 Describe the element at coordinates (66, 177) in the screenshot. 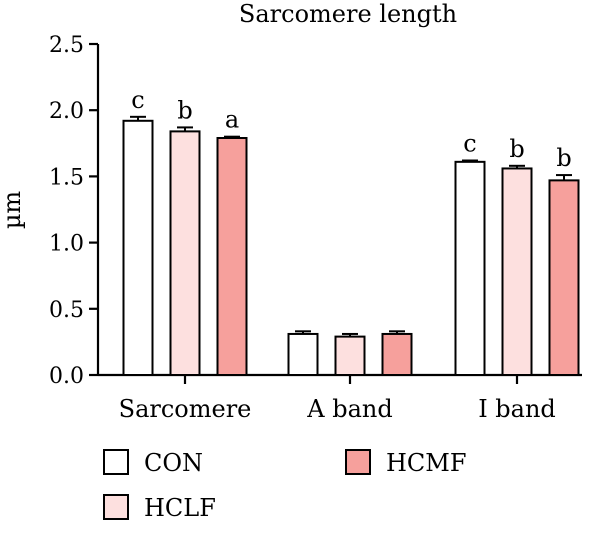

I see `y-tick-label: 1.5` at that location.